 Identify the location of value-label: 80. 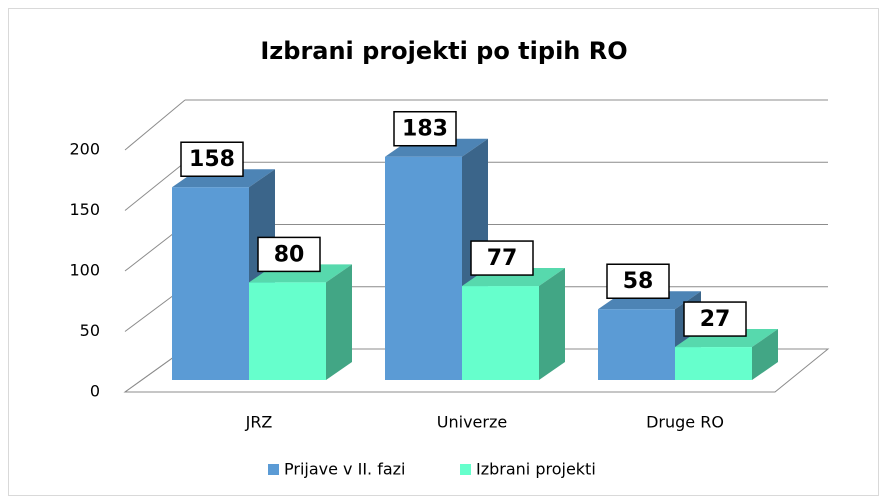
(289, 254).